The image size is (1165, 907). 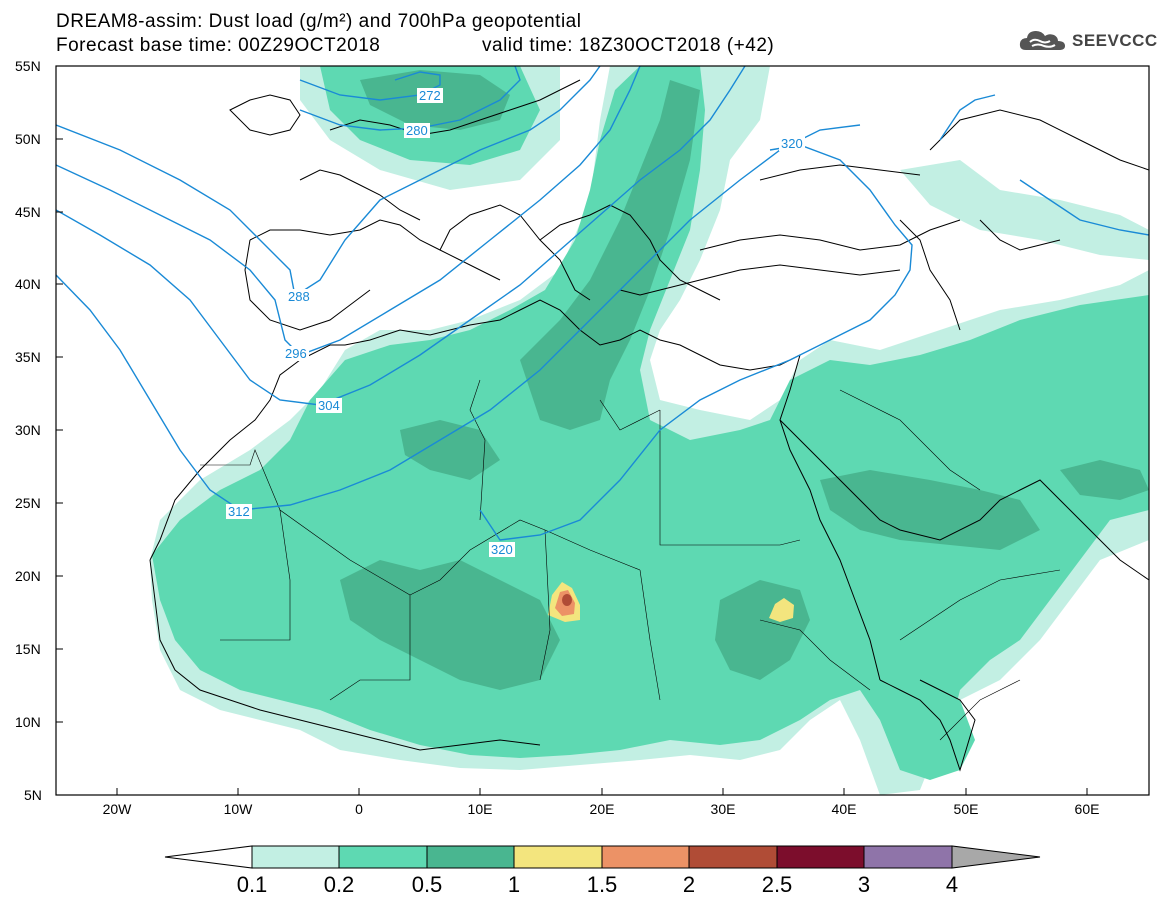 What do you see at coordinates (1087, 809) in the screenshot?
I see `lon-label: 60E` at bounding box center [1087, 809].